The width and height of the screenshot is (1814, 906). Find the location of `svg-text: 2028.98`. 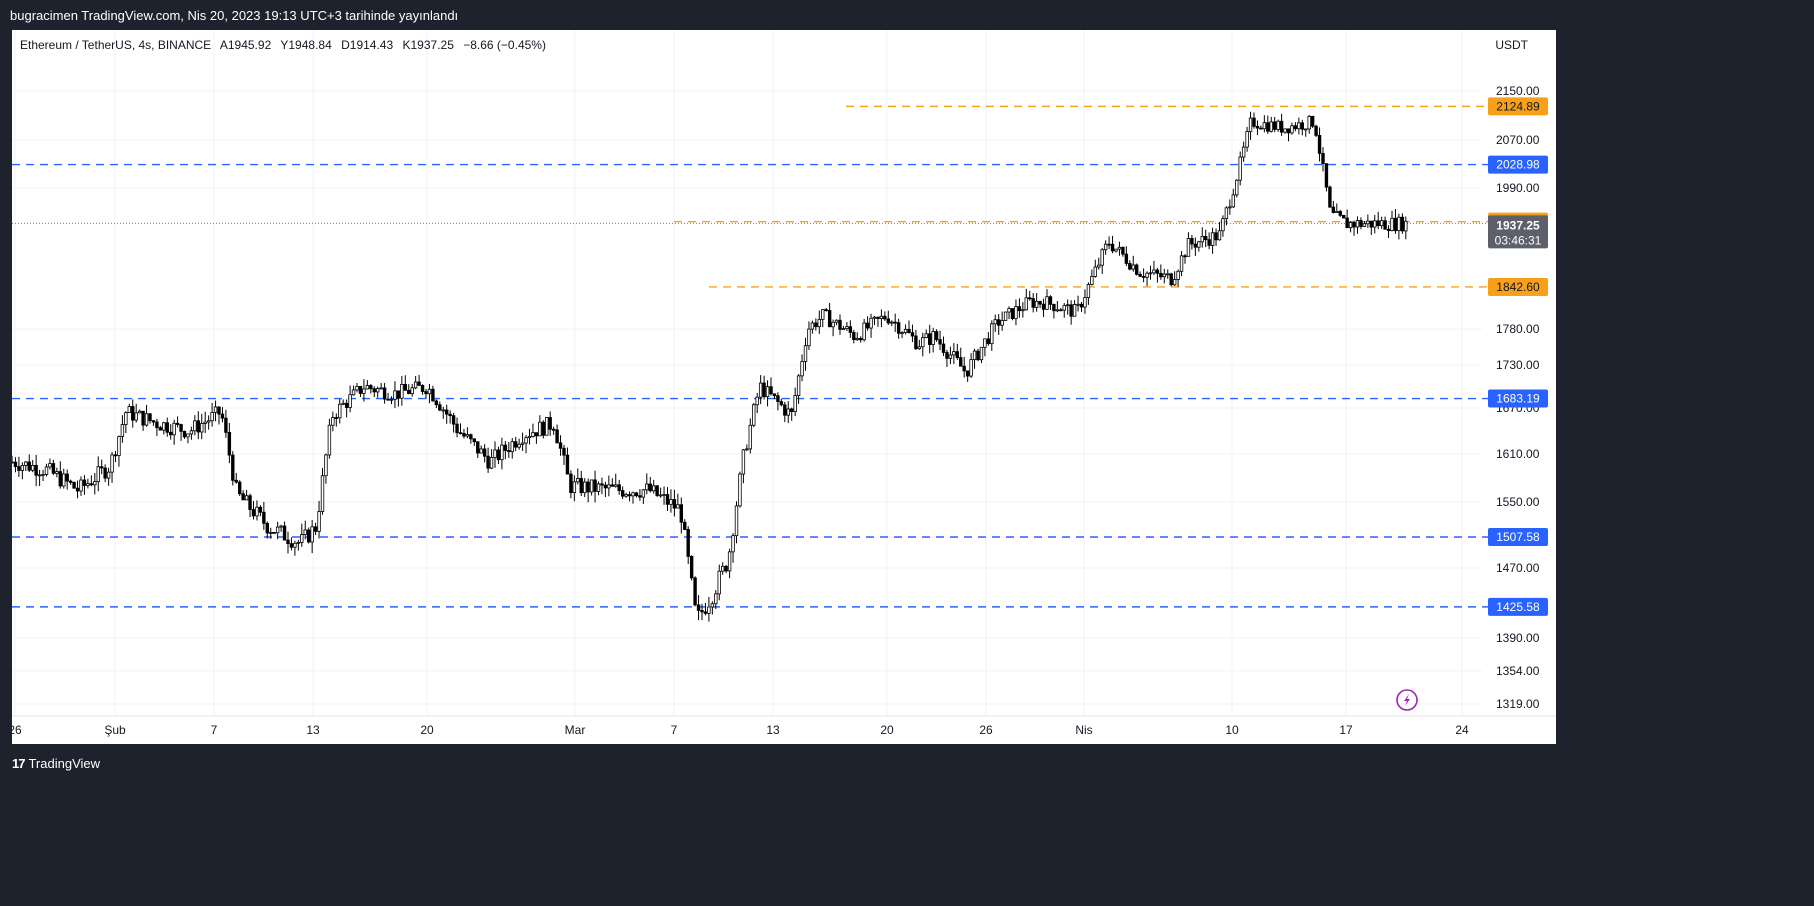

svg-text: 2028.98 is located at coordinates (1518, 165).